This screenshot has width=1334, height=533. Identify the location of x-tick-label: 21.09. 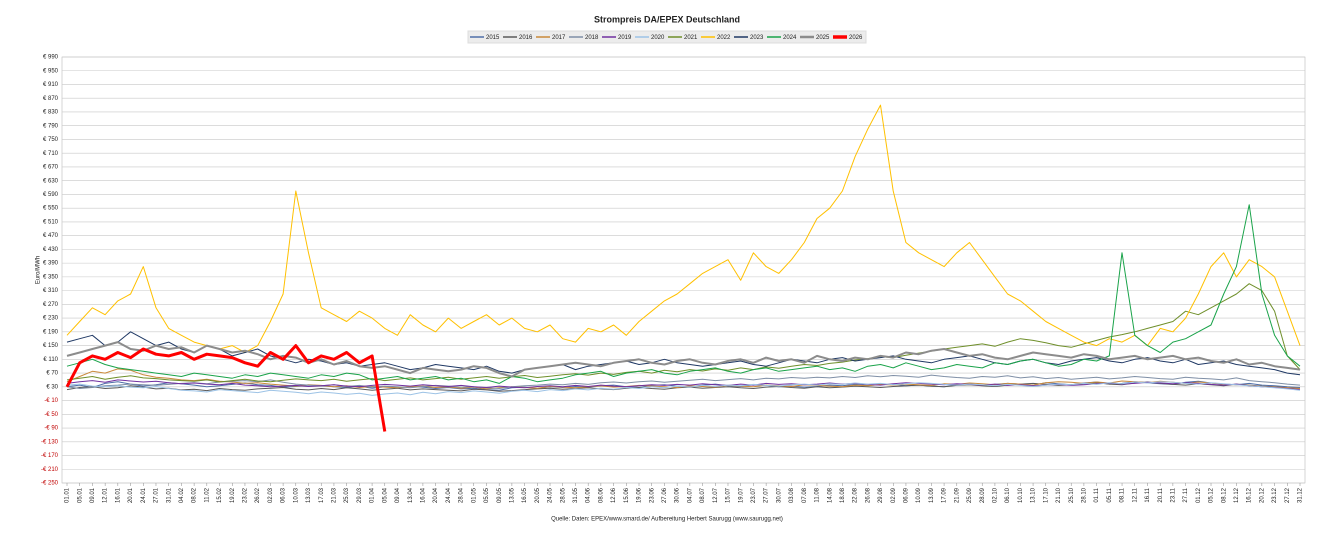
(957, 495).